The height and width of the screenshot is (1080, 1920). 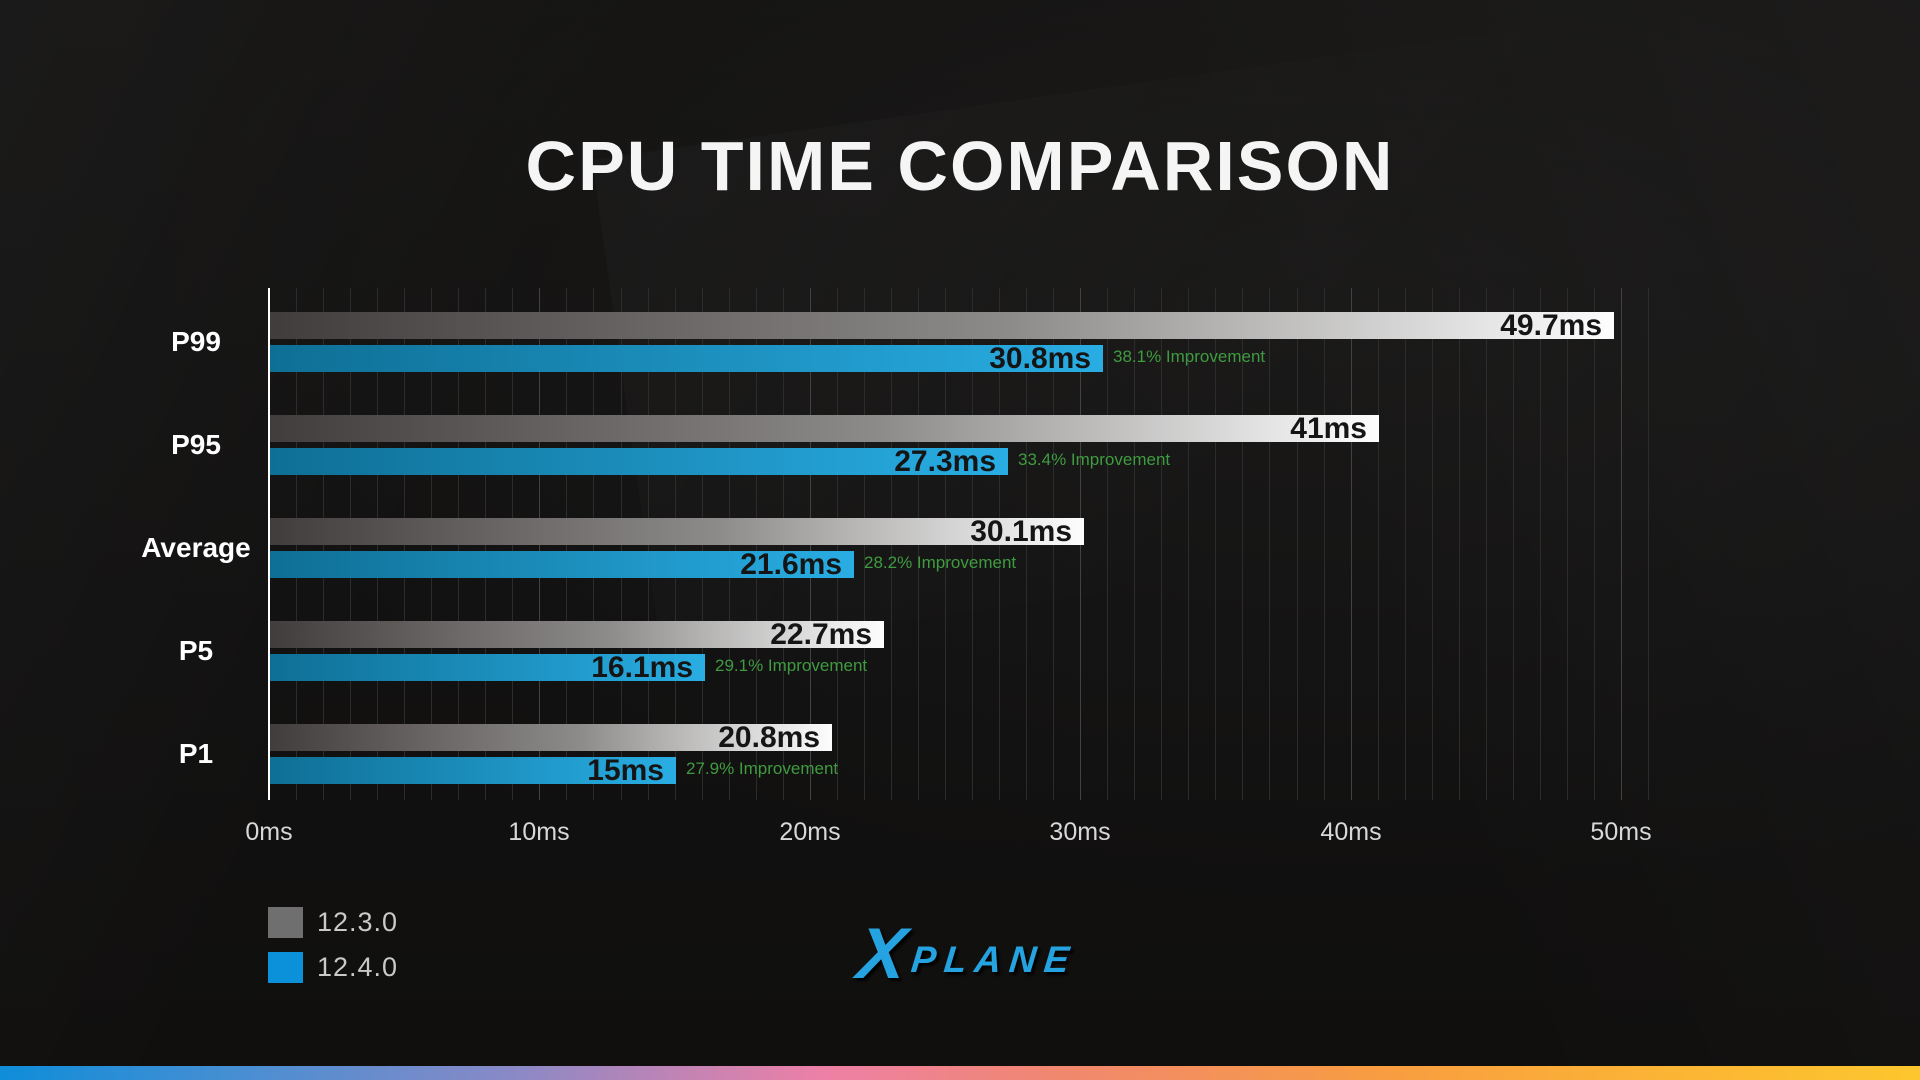 I want to click on legend: 12.3.0 12.4.0, so click(x=333, y=952).